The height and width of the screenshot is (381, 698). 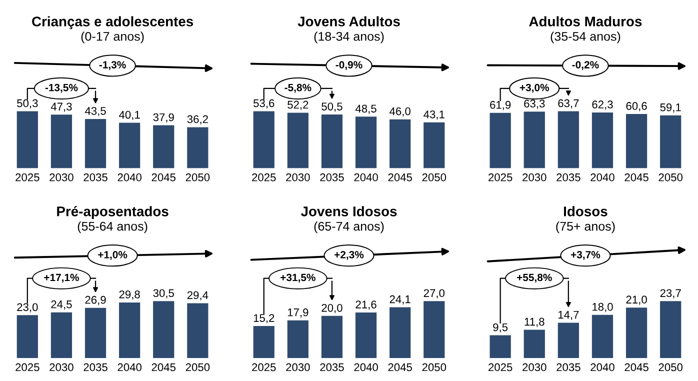 What do you see at coordinates (400, 299) in the screenshot?
I see `data-label: 24,1` at bounding box center [400, 299].